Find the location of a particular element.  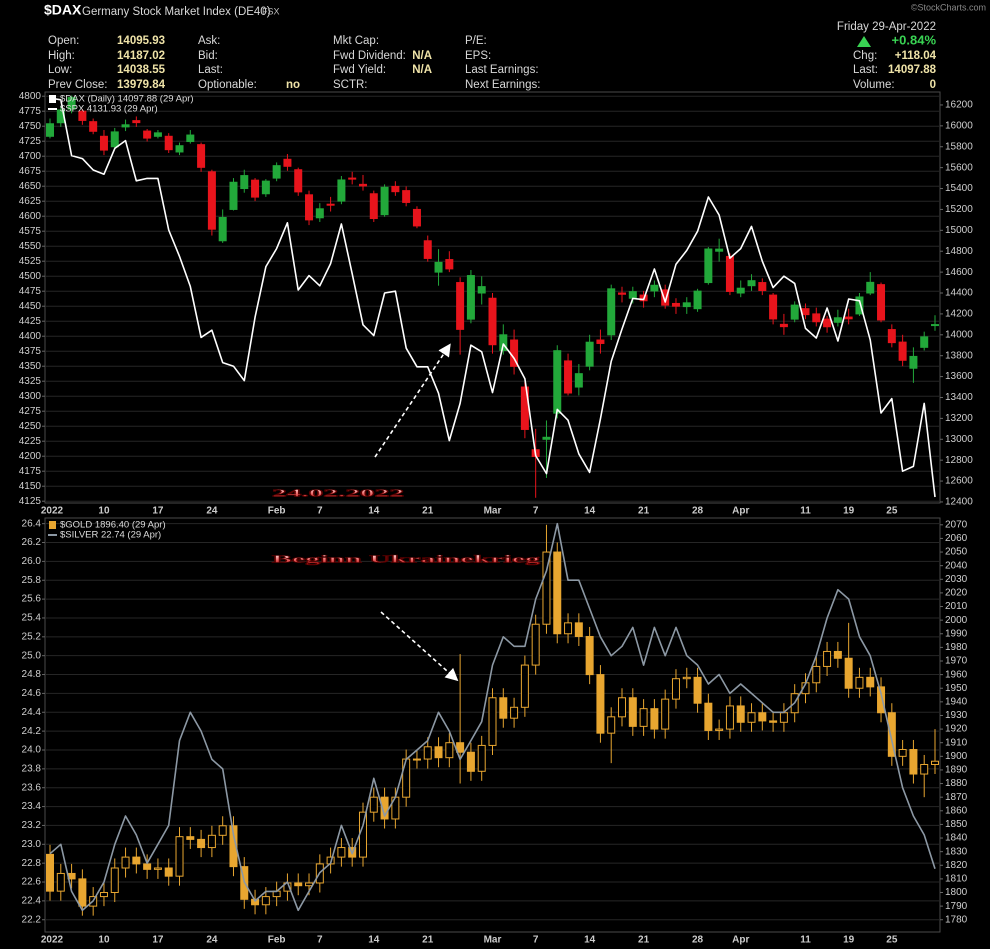

y2-tick-label: 15200 is located at coordinates (959, 209).